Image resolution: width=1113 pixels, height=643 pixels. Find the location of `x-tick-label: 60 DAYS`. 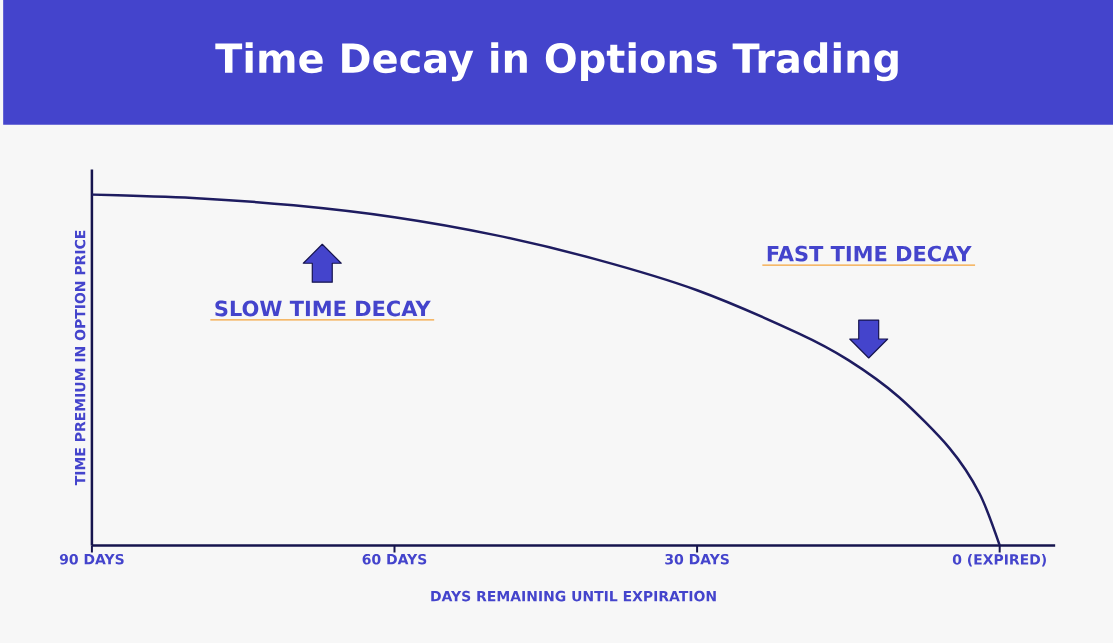

x-tick-label: 60 DAYS is located at coordinates (394, 559).